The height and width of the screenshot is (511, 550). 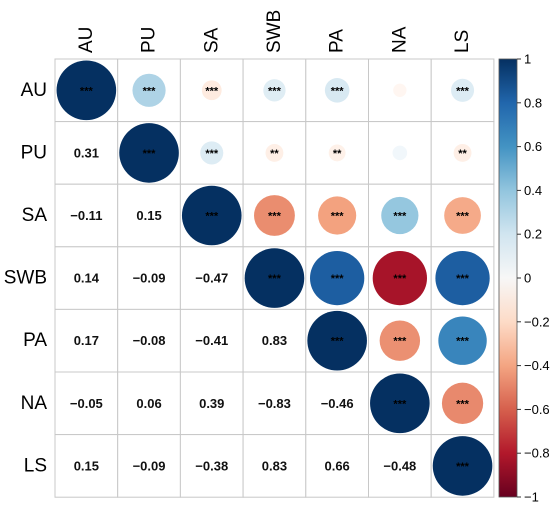 I want to click on row-label: SA, so click(x=35, y=215).